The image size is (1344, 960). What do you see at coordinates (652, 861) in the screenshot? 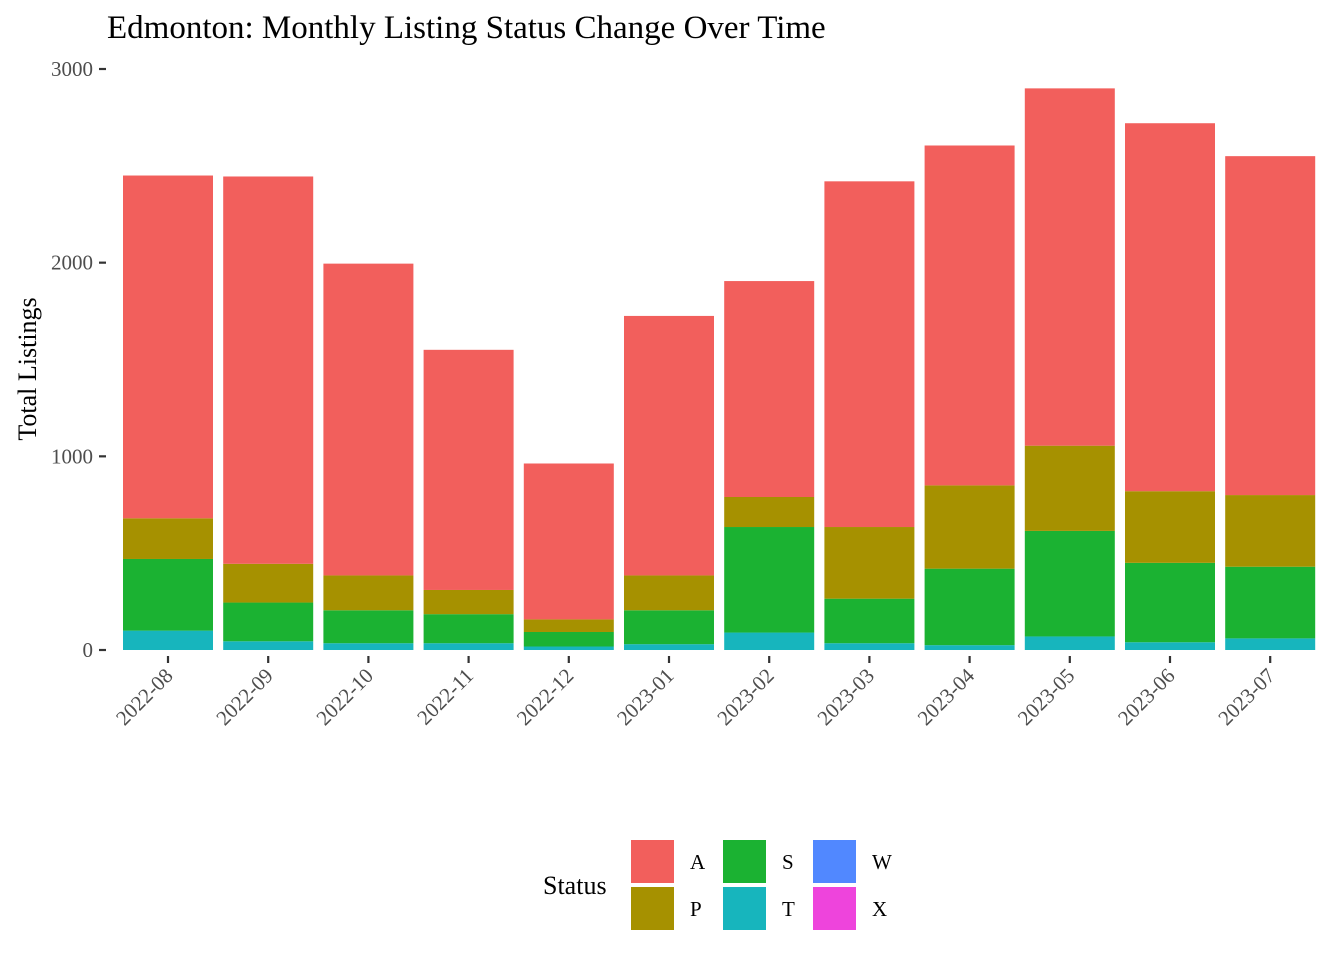
I see `legend-key-A` at bounding box center [652, 861].